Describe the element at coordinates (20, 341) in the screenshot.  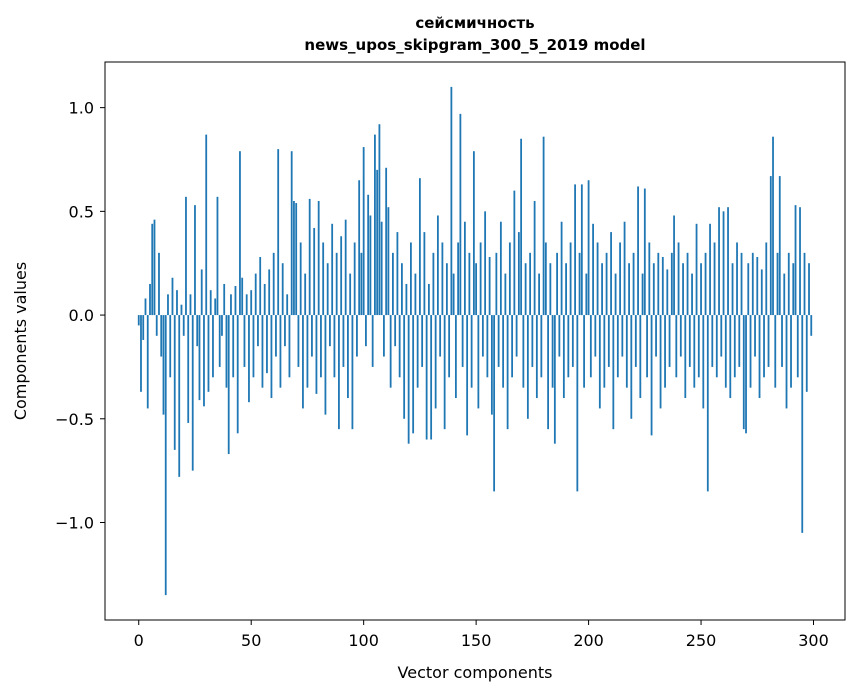
I see `y-axis-label: Components values` at that location.